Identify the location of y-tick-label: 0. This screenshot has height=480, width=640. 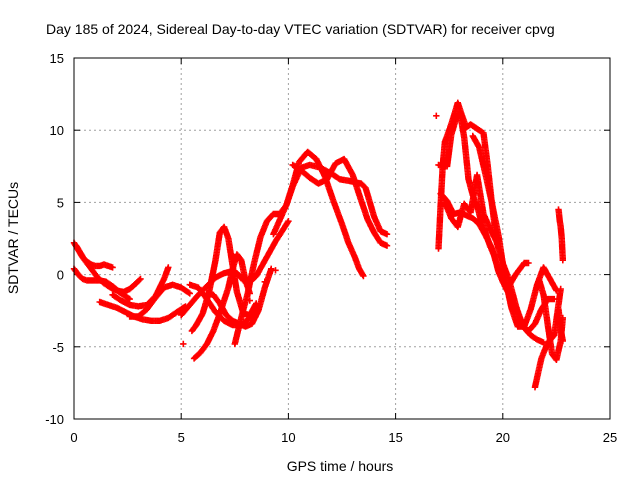
(60, 275).